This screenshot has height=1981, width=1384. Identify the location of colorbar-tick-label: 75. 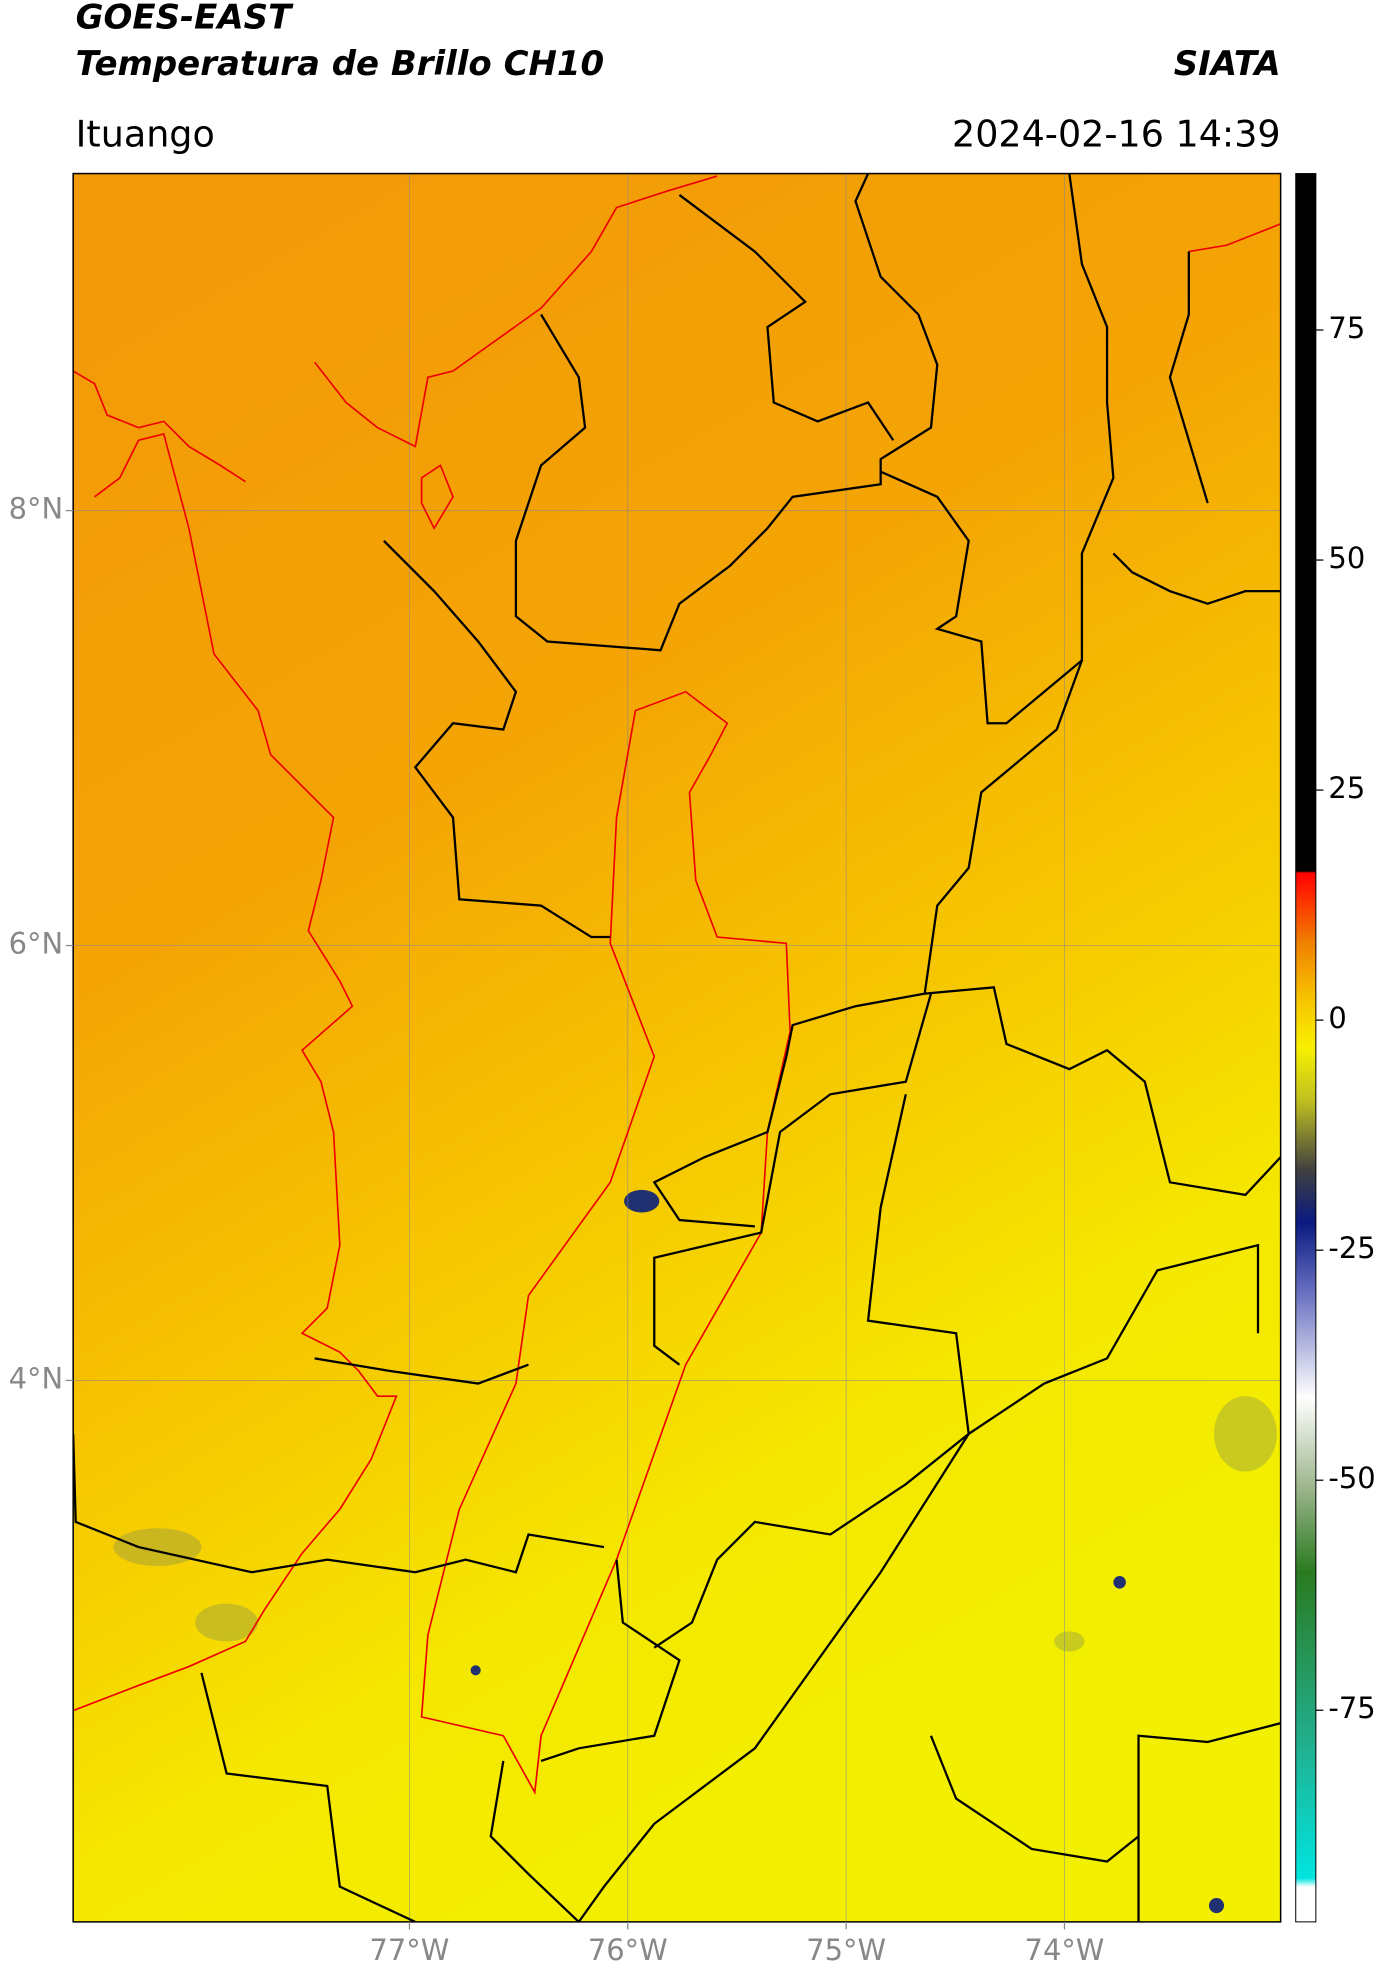
(1346, 328).